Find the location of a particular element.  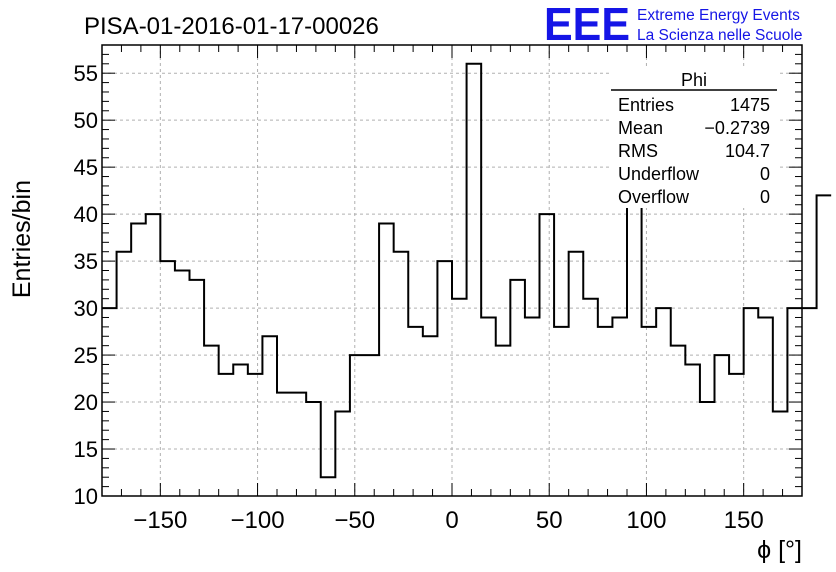

stats-title: Phi is located at coordinates (694, 80).